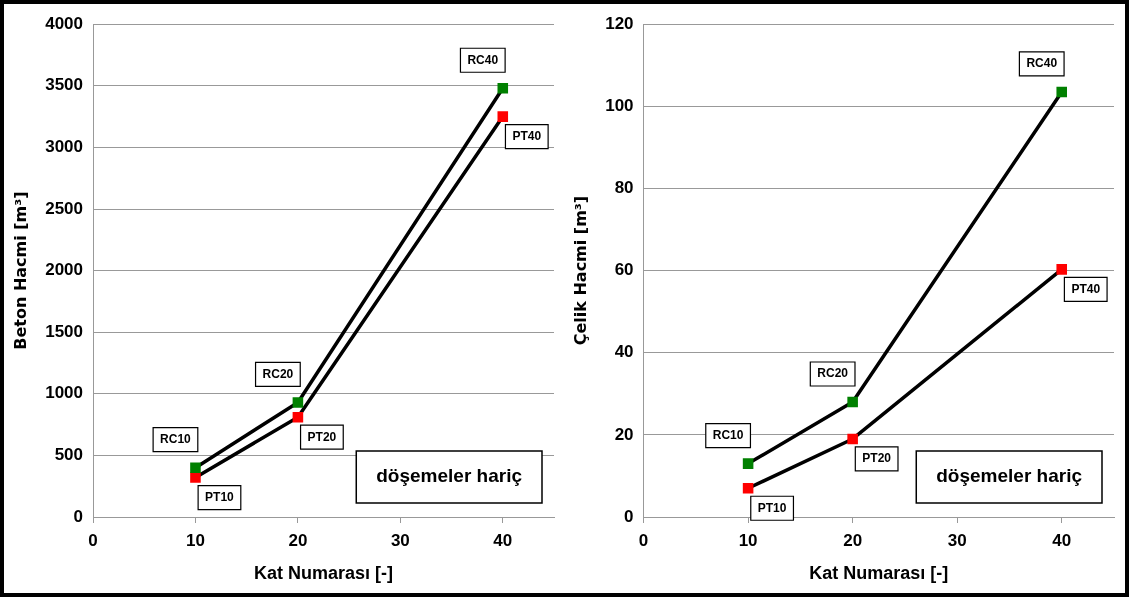  Describe the element at coordinates (619, 23) in the screenshot. I see `y-tick-label: 120` at that location.